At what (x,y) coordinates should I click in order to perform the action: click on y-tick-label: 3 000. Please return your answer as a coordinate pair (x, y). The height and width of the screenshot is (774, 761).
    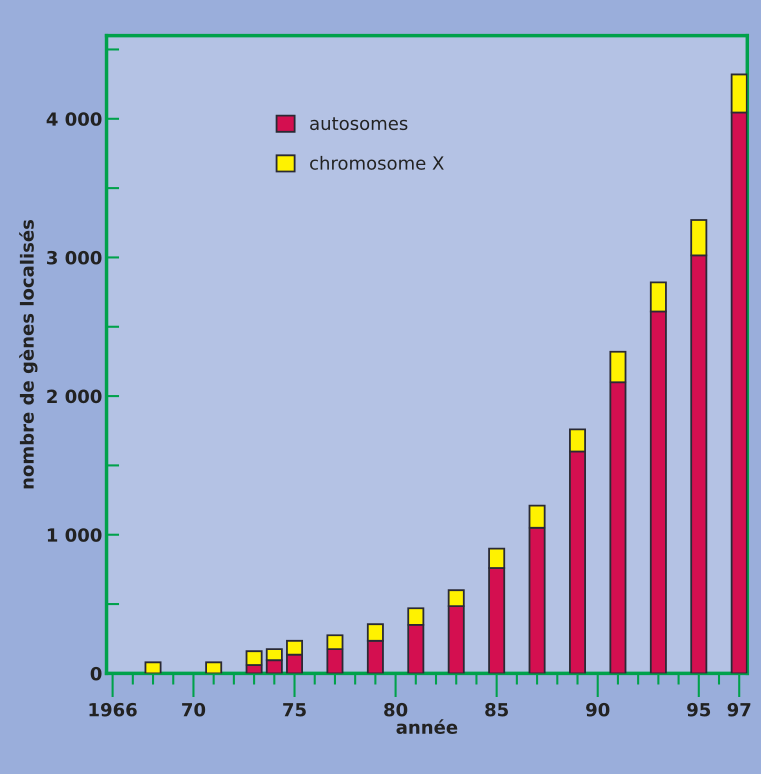
    Looking at the image, I should click on (74, 257).